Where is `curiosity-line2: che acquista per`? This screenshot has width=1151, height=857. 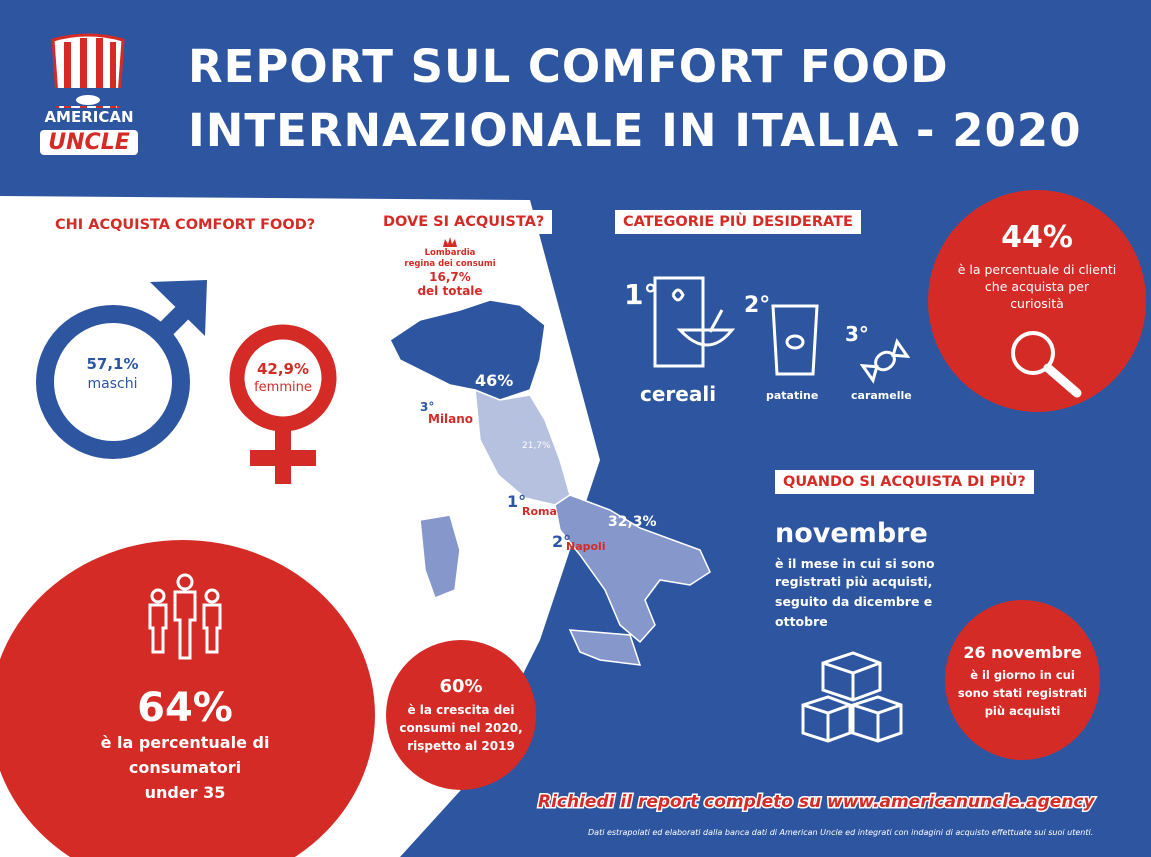
curiosity-line2: che acquista per is located at coordinates (1037, 286).